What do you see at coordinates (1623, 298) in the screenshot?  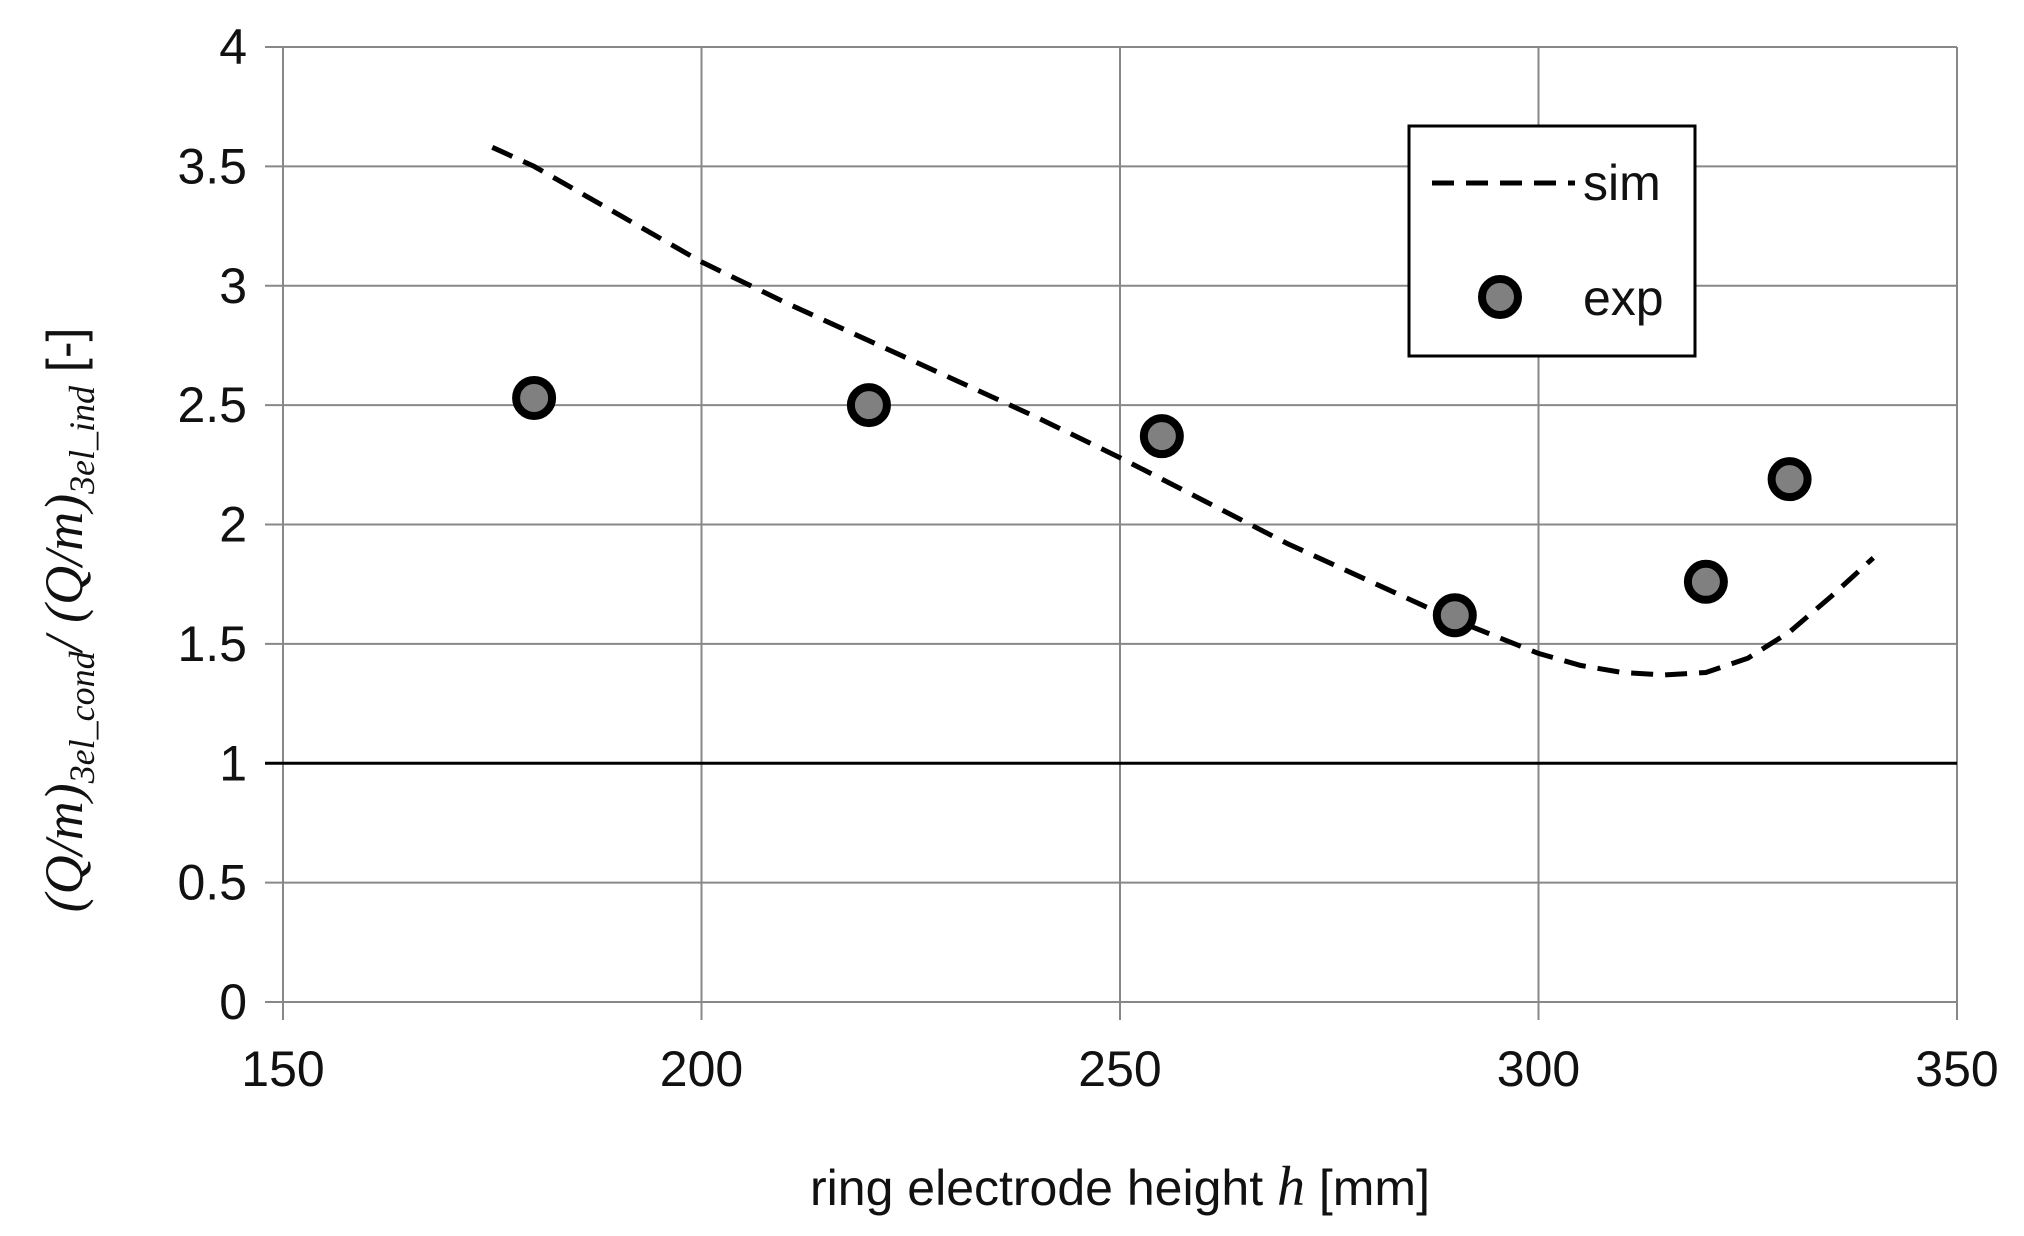 I see `legend-exp-label: exp` at bounding box center [1623, 298].